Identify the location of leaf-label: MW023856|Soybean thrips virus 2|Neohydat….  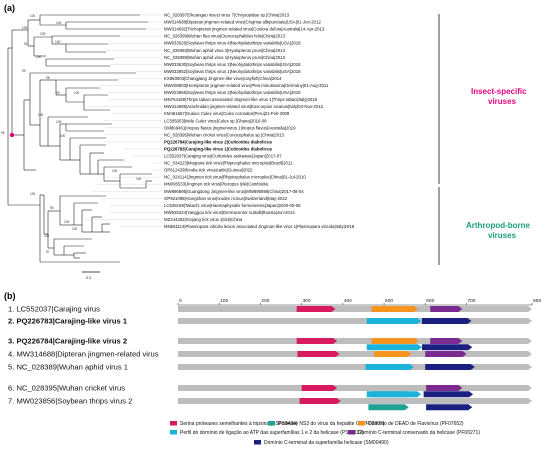
(232, 92).